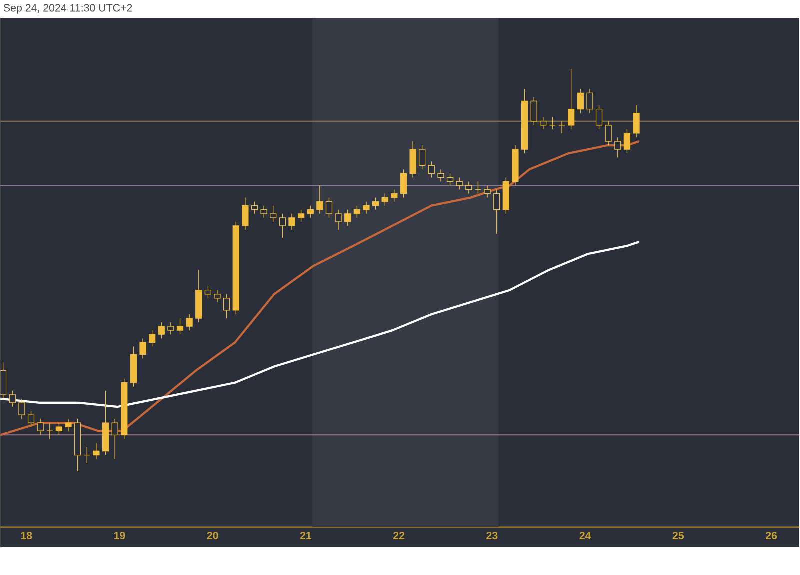 The image size is (800, 575). I want to click on x-tick-label: 20, so click(212, 536).